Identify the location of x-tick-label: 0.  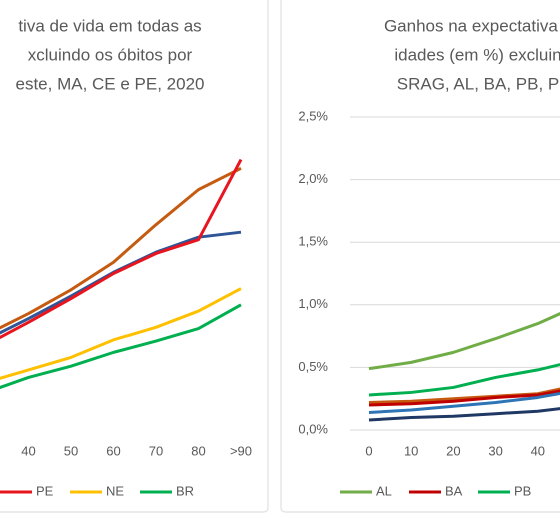
(368, 450).